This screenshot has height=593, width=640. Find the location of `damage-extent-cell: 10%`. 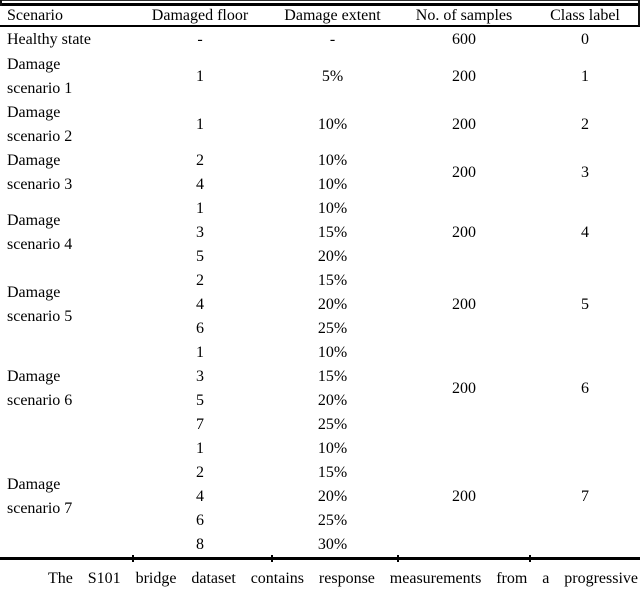

damage-extent-cell: 10% is located at coordinates (332, 125).